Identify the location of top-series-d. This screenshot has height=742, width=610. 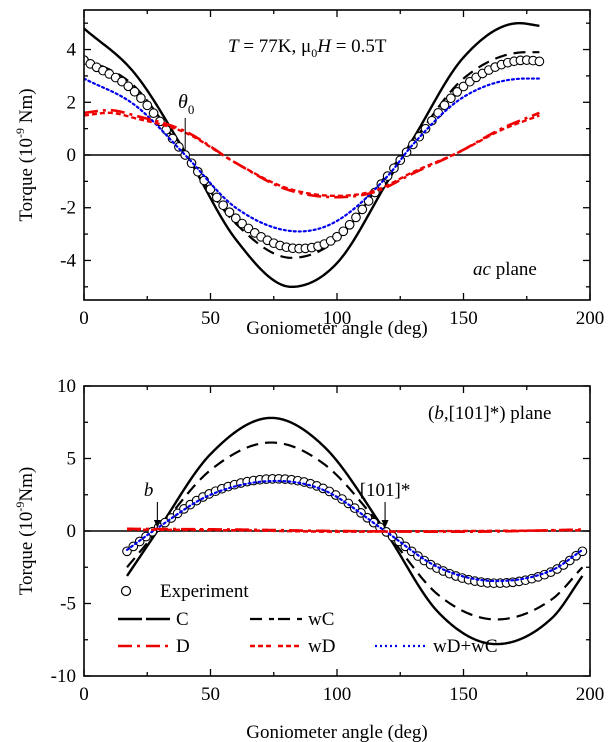
(312, 153).